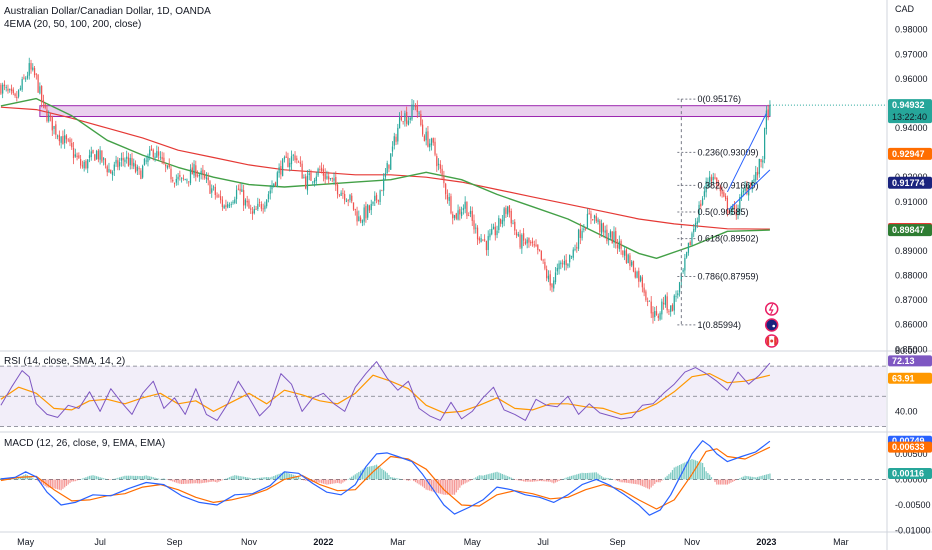  Describe the element at coordinates (85, 443) in the screenshot. I see `macd-legend: MACD (12, 26, close, 9, EMA, EMA)` at that location.